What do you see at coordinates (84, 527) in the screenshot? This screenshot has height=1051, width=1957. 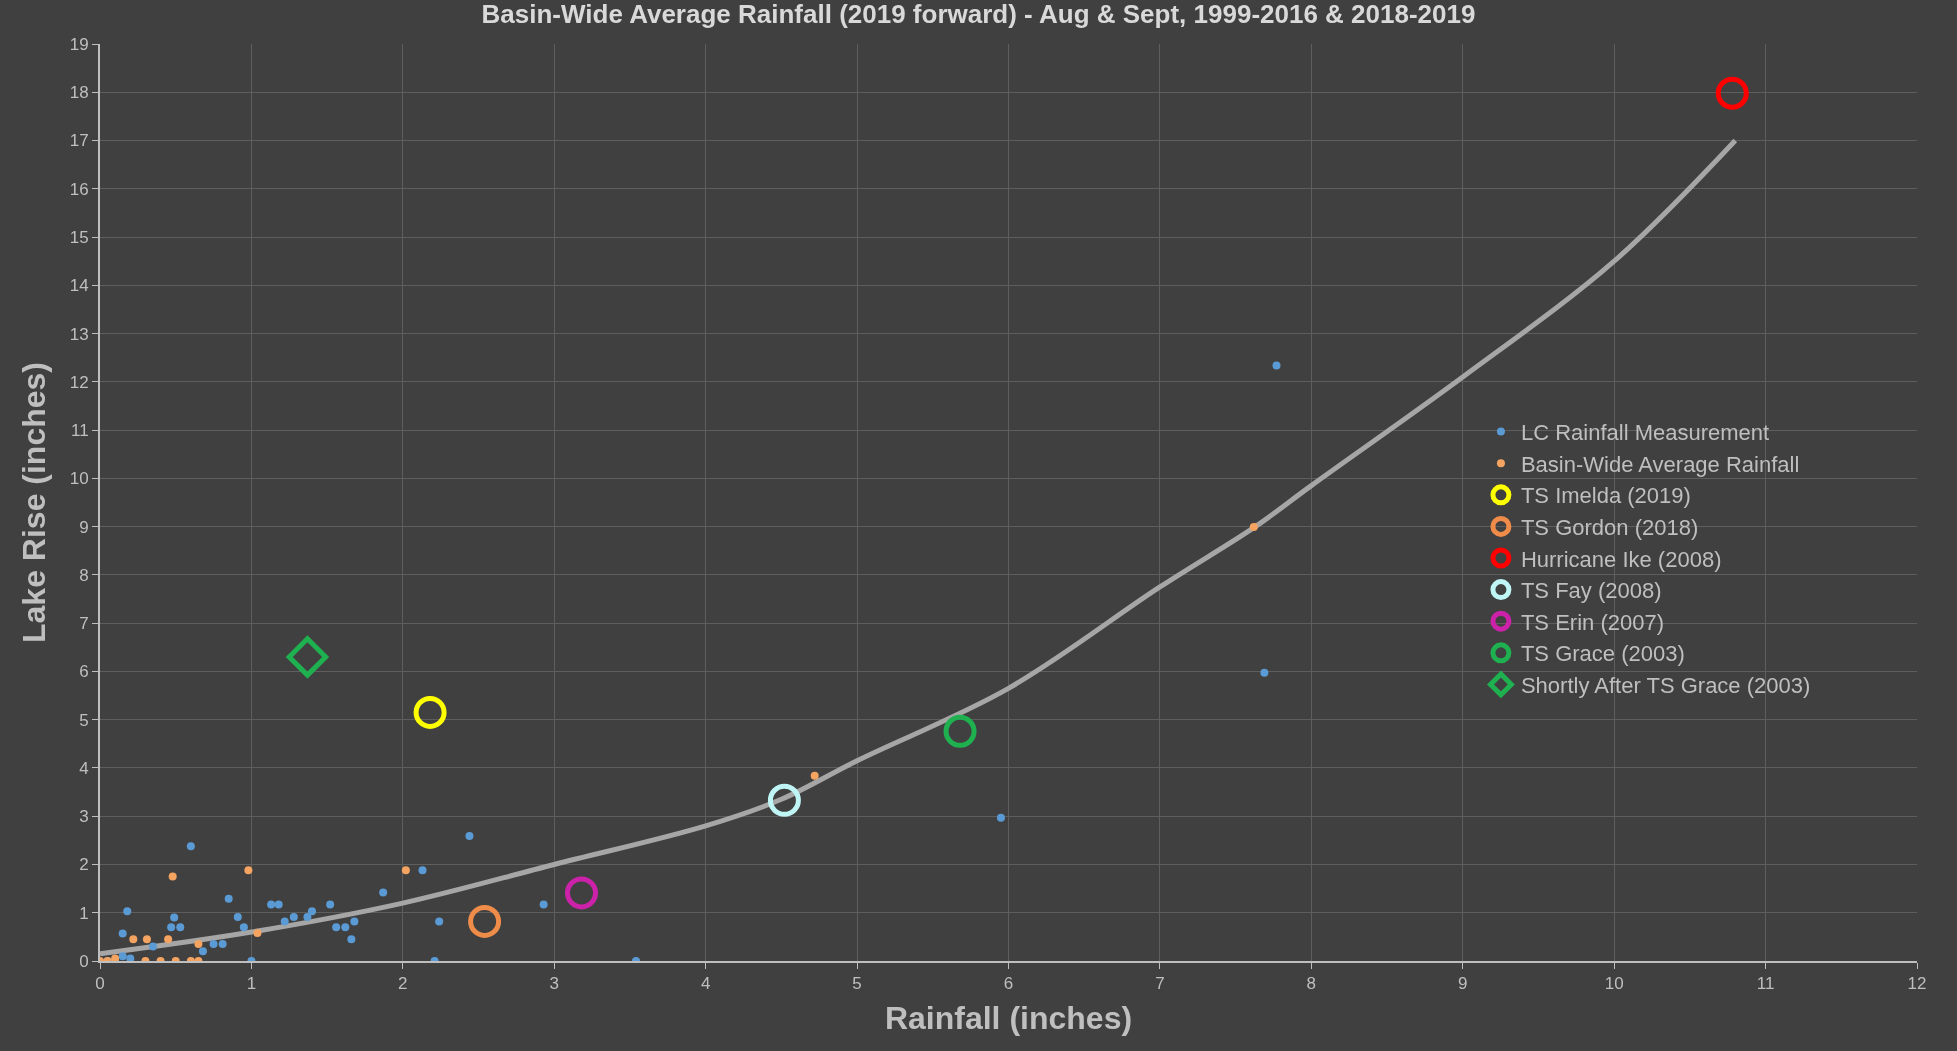 I see `y-tick-label: 9` at bounding box center [84, 527].